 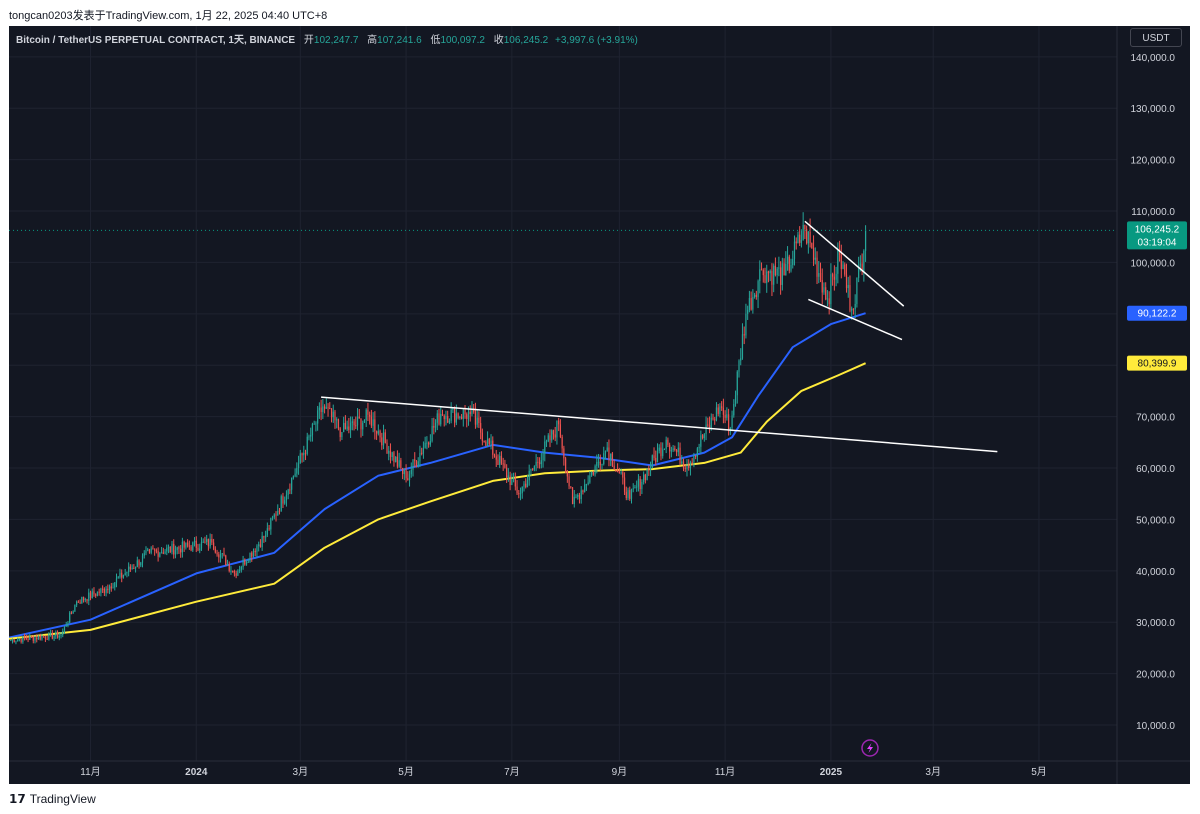 What do you see at coordinates (870, 748) in the screenshot?
I see `lightning-icon` at bounding box center [870, 748].